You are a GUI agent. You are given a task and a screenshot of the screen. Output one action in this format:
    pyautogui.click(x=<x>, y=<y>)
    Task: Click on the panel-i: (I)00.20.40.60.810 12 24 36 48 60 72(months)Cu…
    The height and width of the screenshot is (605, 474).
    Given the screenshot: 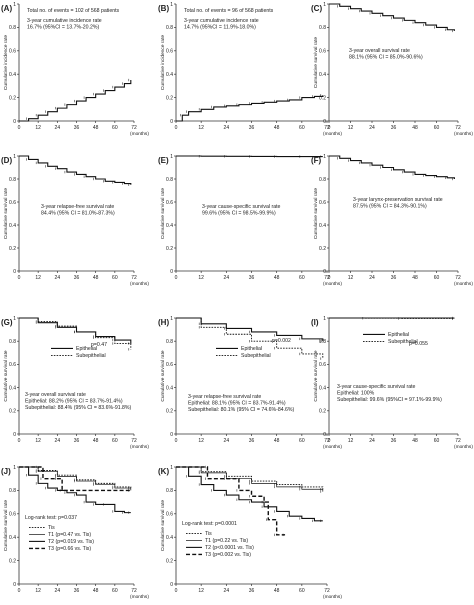 What is the action you would take?
    pyautogui.click(x=392, y=383)
    